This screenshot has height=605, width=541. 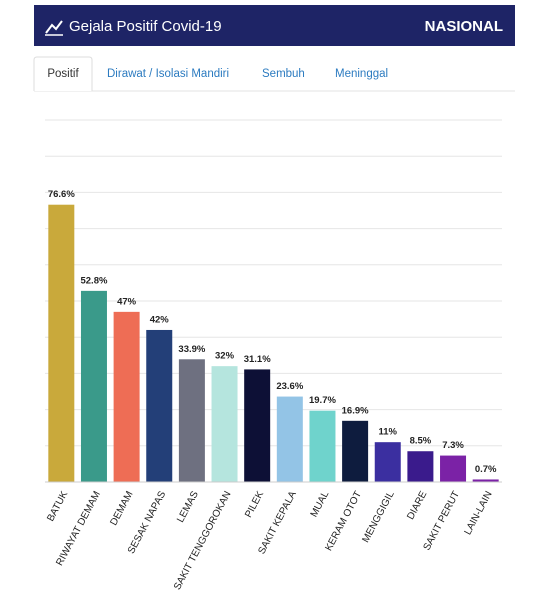 What do you see at coordinates (453, 445) in the screenshot?
I see `value-label: 7.3%` at bounding box center [453, 445].